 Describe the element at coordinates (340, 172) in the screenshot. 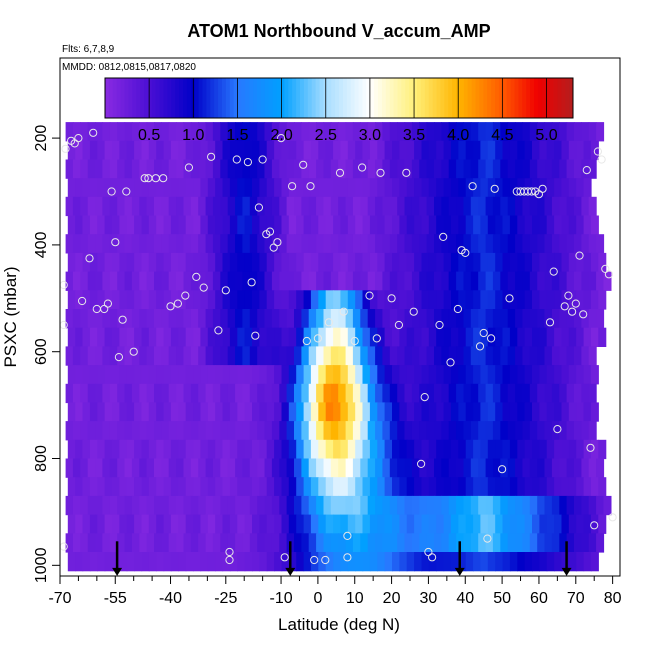

I see `sample-point` at that location.